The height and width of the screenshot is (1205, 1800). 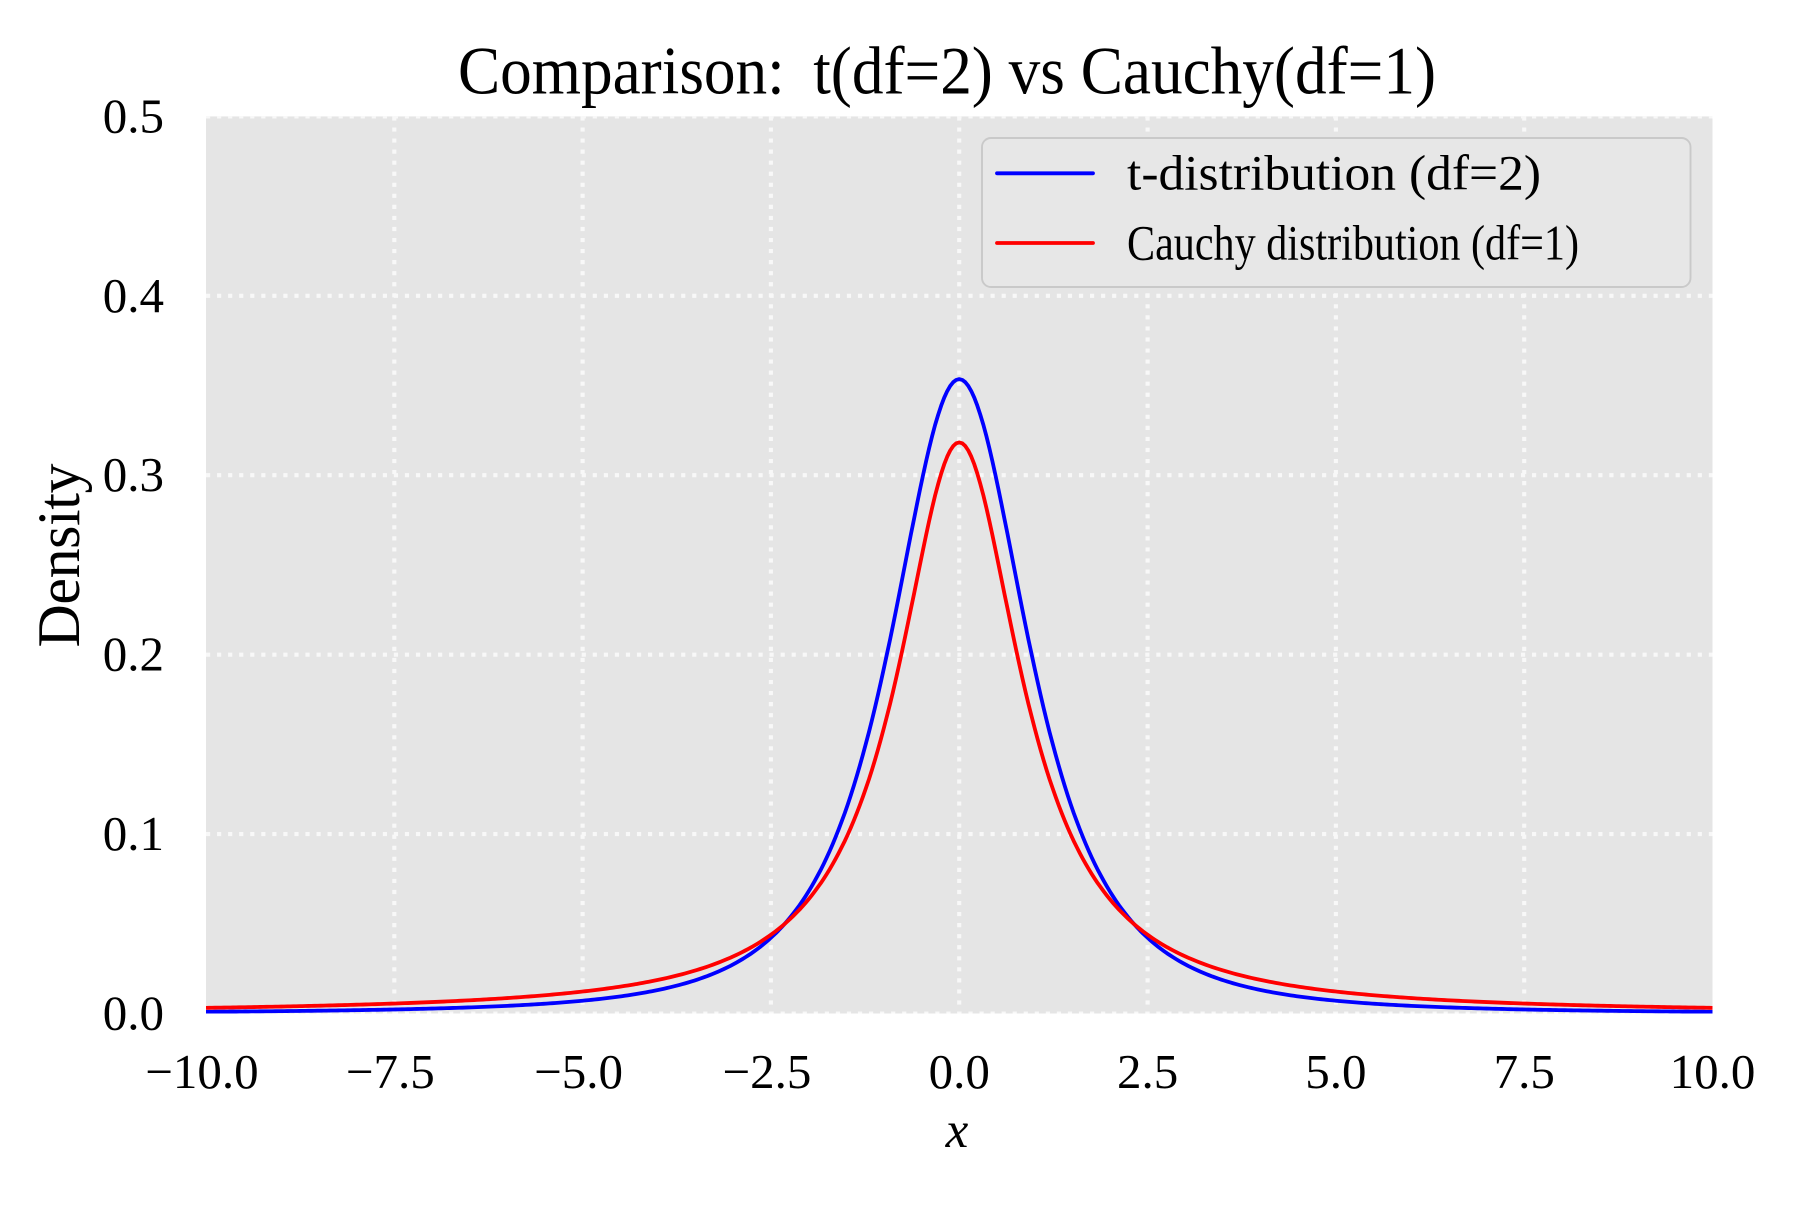 What do you see at coordinates (957, 1131) in the screenshot?
I see `svg-text: x` at bounding box center [957, 1131].